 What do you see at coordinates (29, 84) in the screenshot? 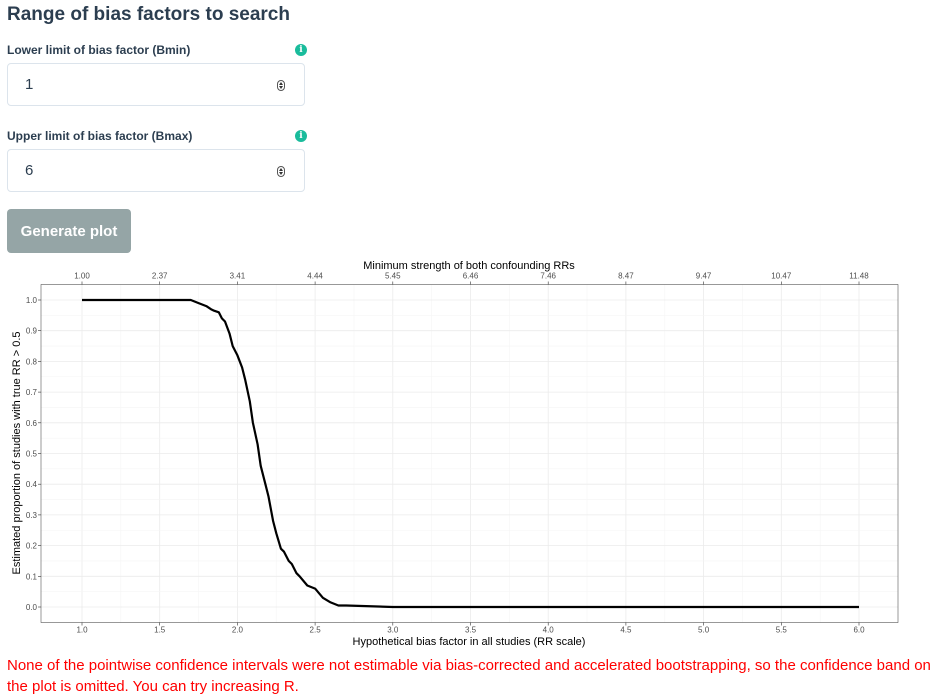
I see `bmin-value: 1` at bounding box center [29, 84].